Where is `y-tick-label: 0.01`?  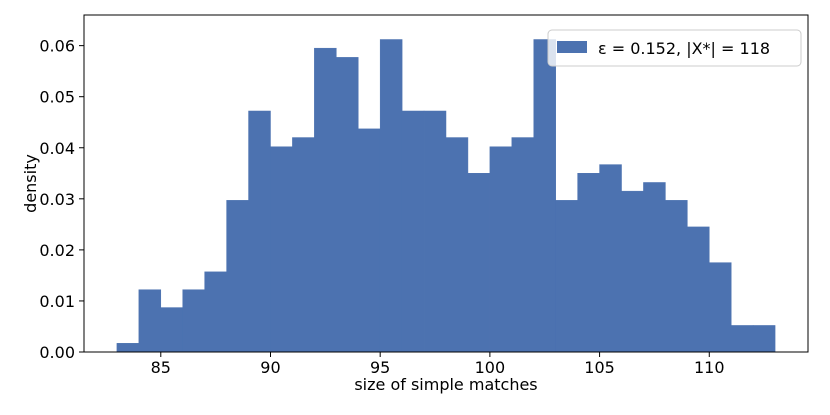
y-tick-label: 0.01 is located at coordinates (57, 301).